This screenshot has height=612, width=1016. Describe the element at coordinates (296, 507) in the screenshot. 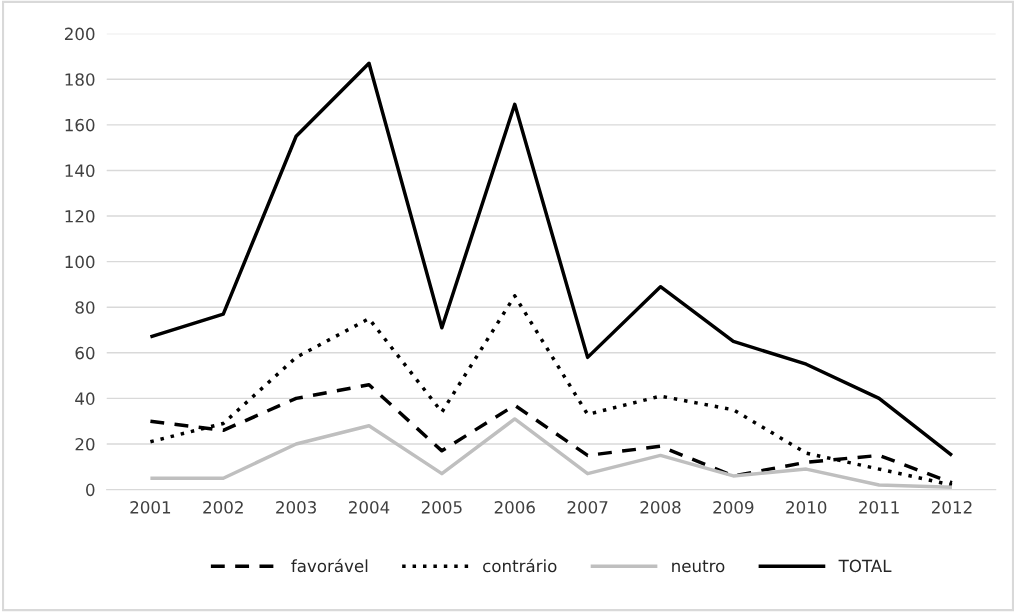

I see `x-tick-label: 2003` at that location.